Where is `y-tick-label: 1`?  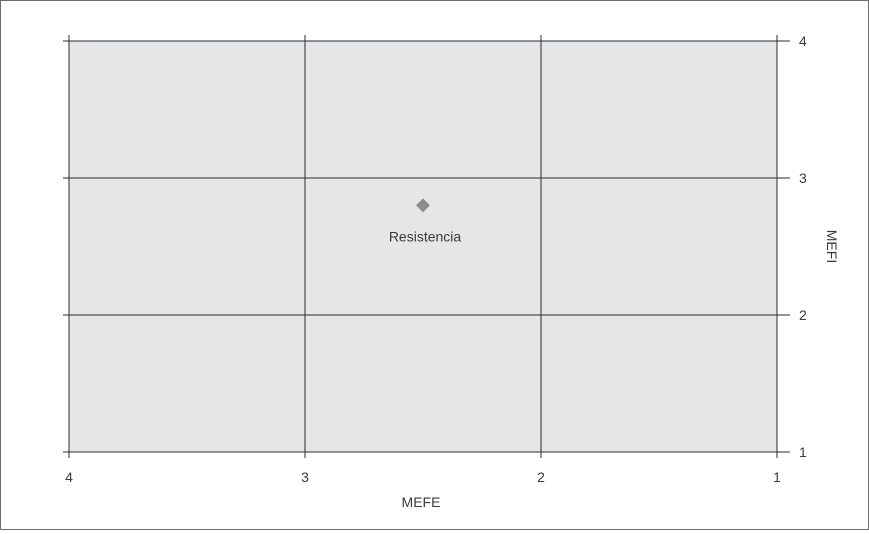
y-tick-label: 1 is located at coordinates (803, 452).